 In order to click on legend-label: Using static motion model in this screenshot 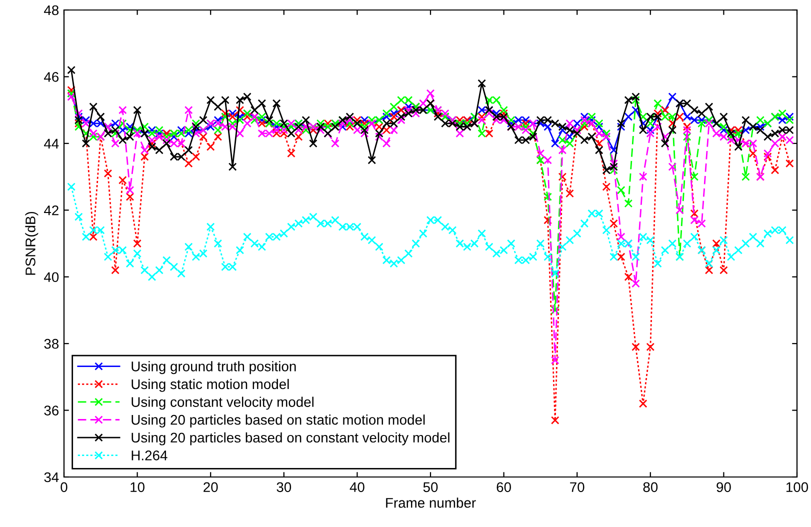, I will do `click(210, 385)`.